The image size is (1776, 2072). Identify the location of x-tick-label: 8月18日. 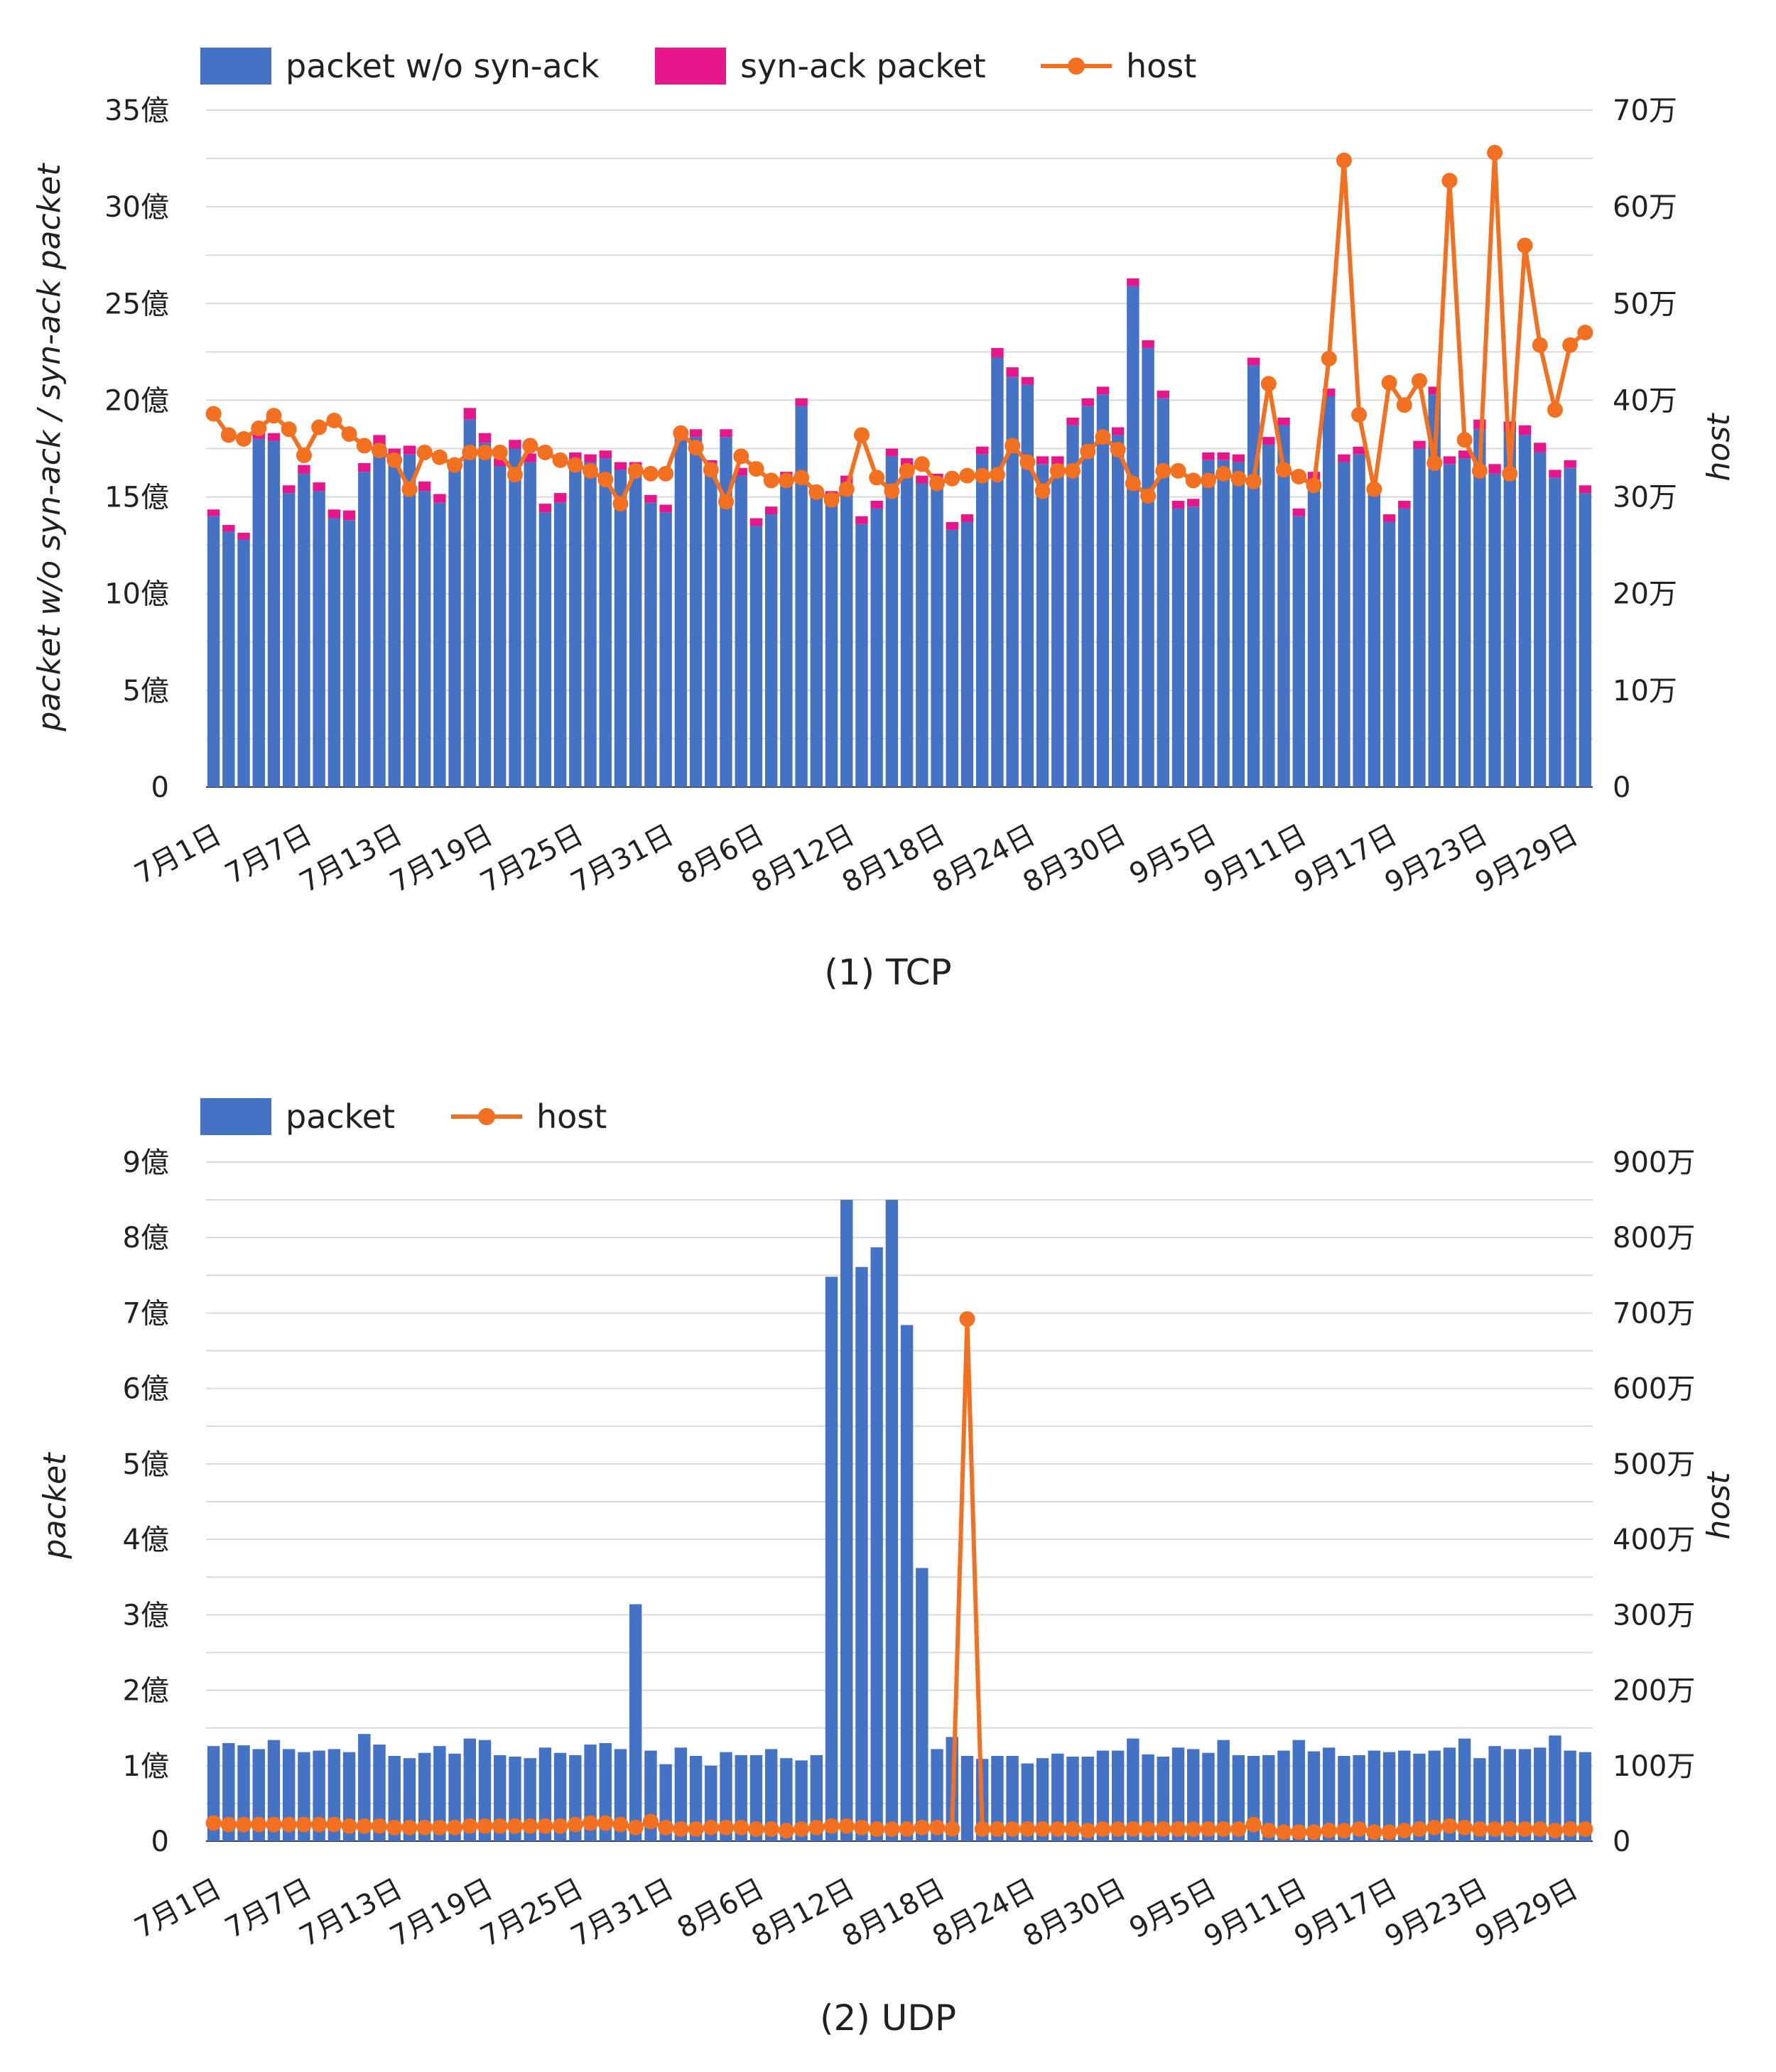
(894, 1913).